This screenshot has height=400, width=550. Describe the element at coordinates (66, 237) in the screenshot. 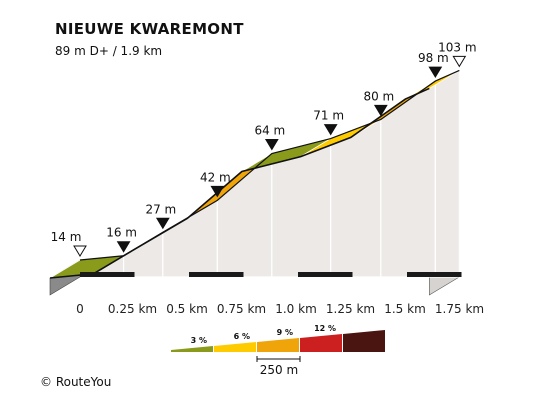

I see `elevation-label: 14 m` at that location.